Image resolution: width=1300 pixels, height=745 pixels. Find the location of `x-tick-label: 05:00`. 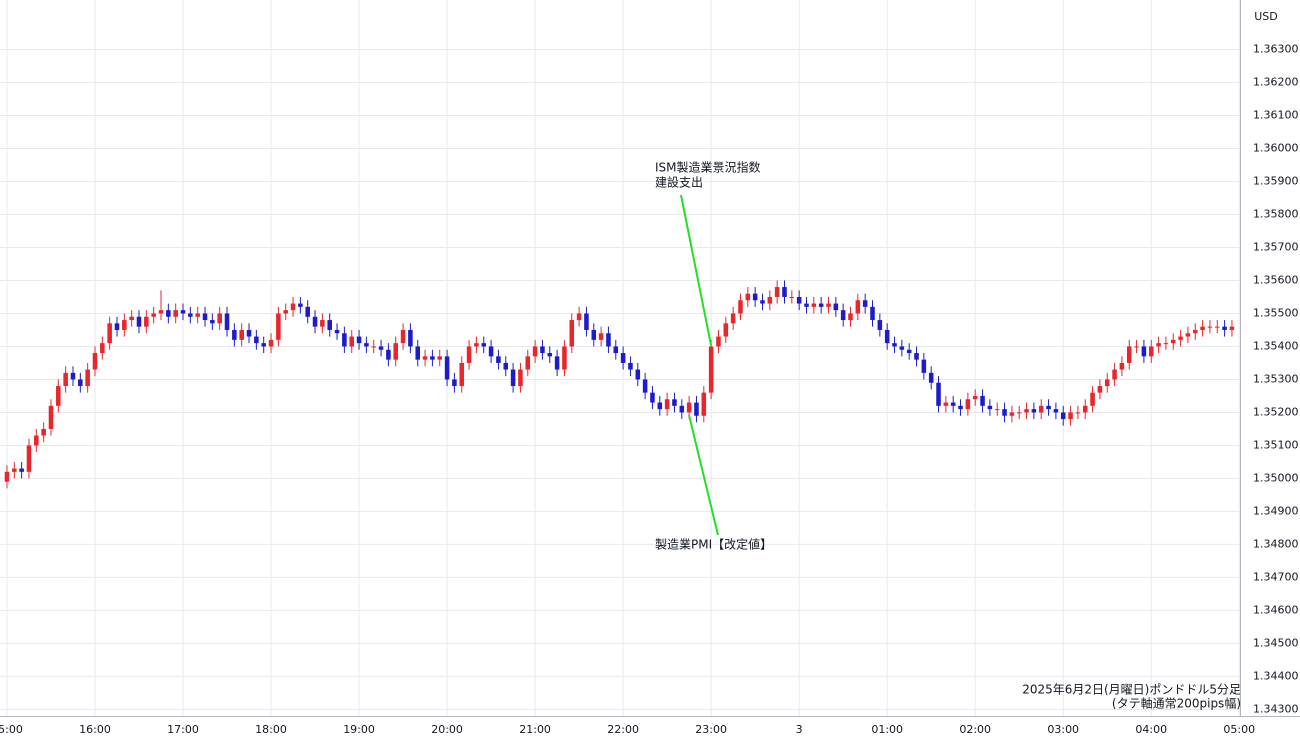

x-tick-label: 05:00 is located at coordinates (1239, 729).